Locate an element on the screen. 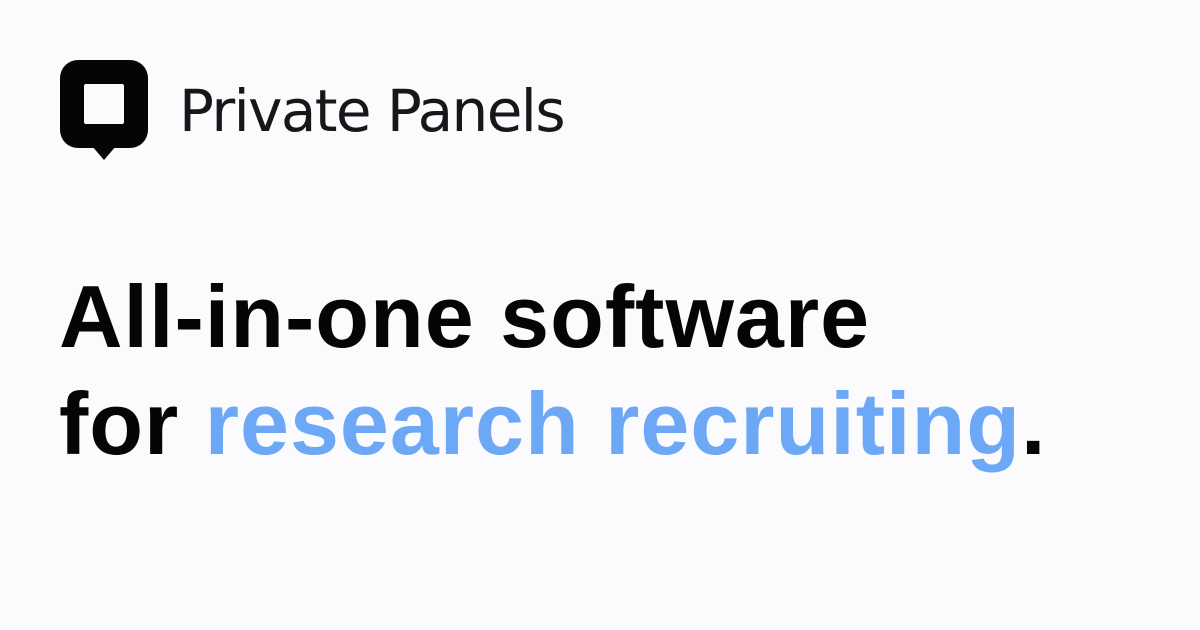 The width and height of the screenshot is (1200, 630). brand-header: Private Panels is located at coordinates (312, 110).